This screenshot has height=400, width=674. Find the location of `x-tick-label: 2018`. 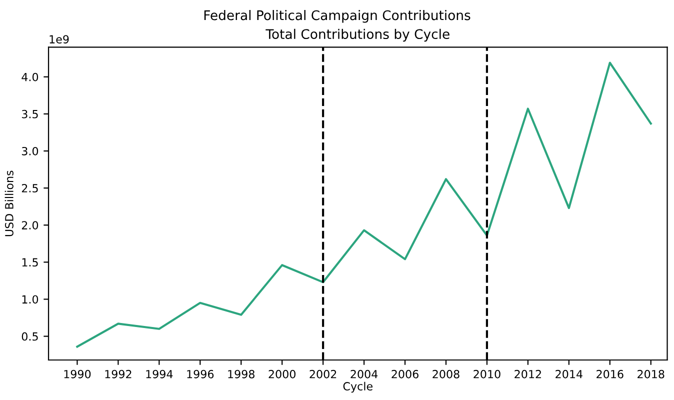

x-tick-label: 2018 is located at coordinates (651, 374).